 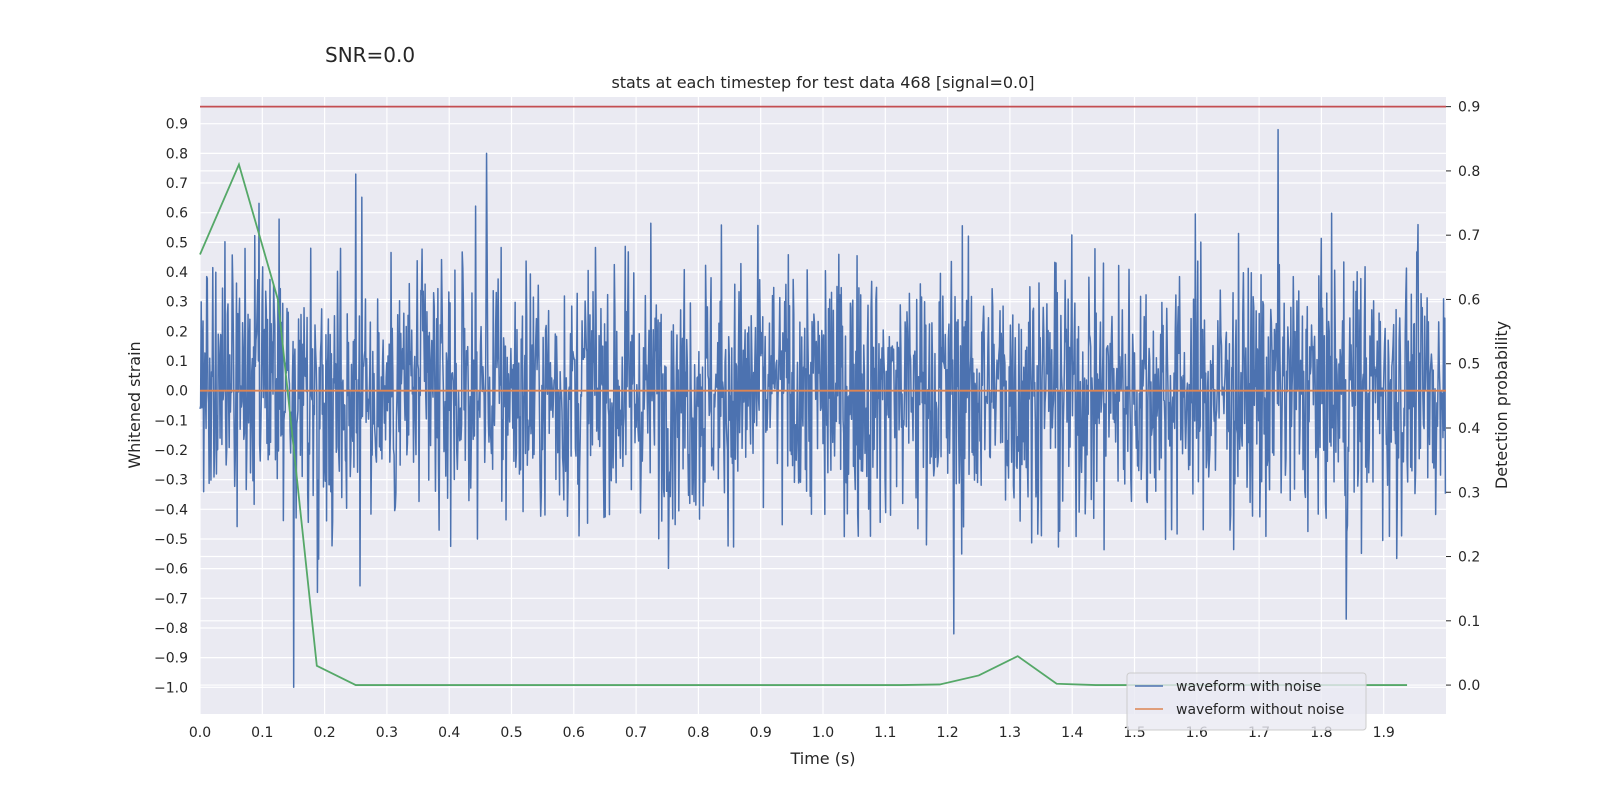 What do you see at coordinates (511, 733) in the screenshot?
I see `x-tick-label: 0.5` at bounding box center [511, 733].